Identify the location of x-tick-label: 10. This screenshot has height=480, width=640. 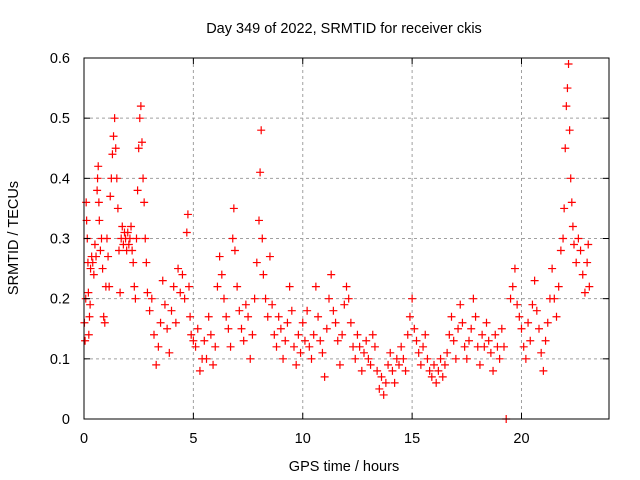
(303, 439).